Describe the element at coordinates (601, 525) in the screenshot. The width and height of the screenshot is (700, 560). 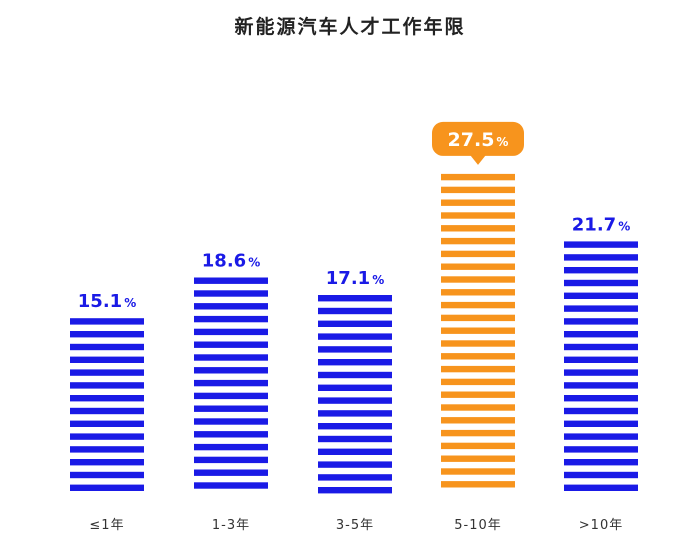
I see `category-label-5: >10年` at that location.